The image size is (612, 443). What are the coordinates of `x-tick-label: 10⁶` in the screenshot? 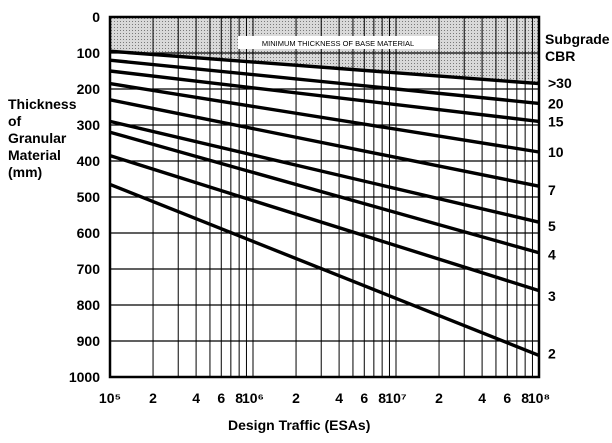 It's located at (253, 398).